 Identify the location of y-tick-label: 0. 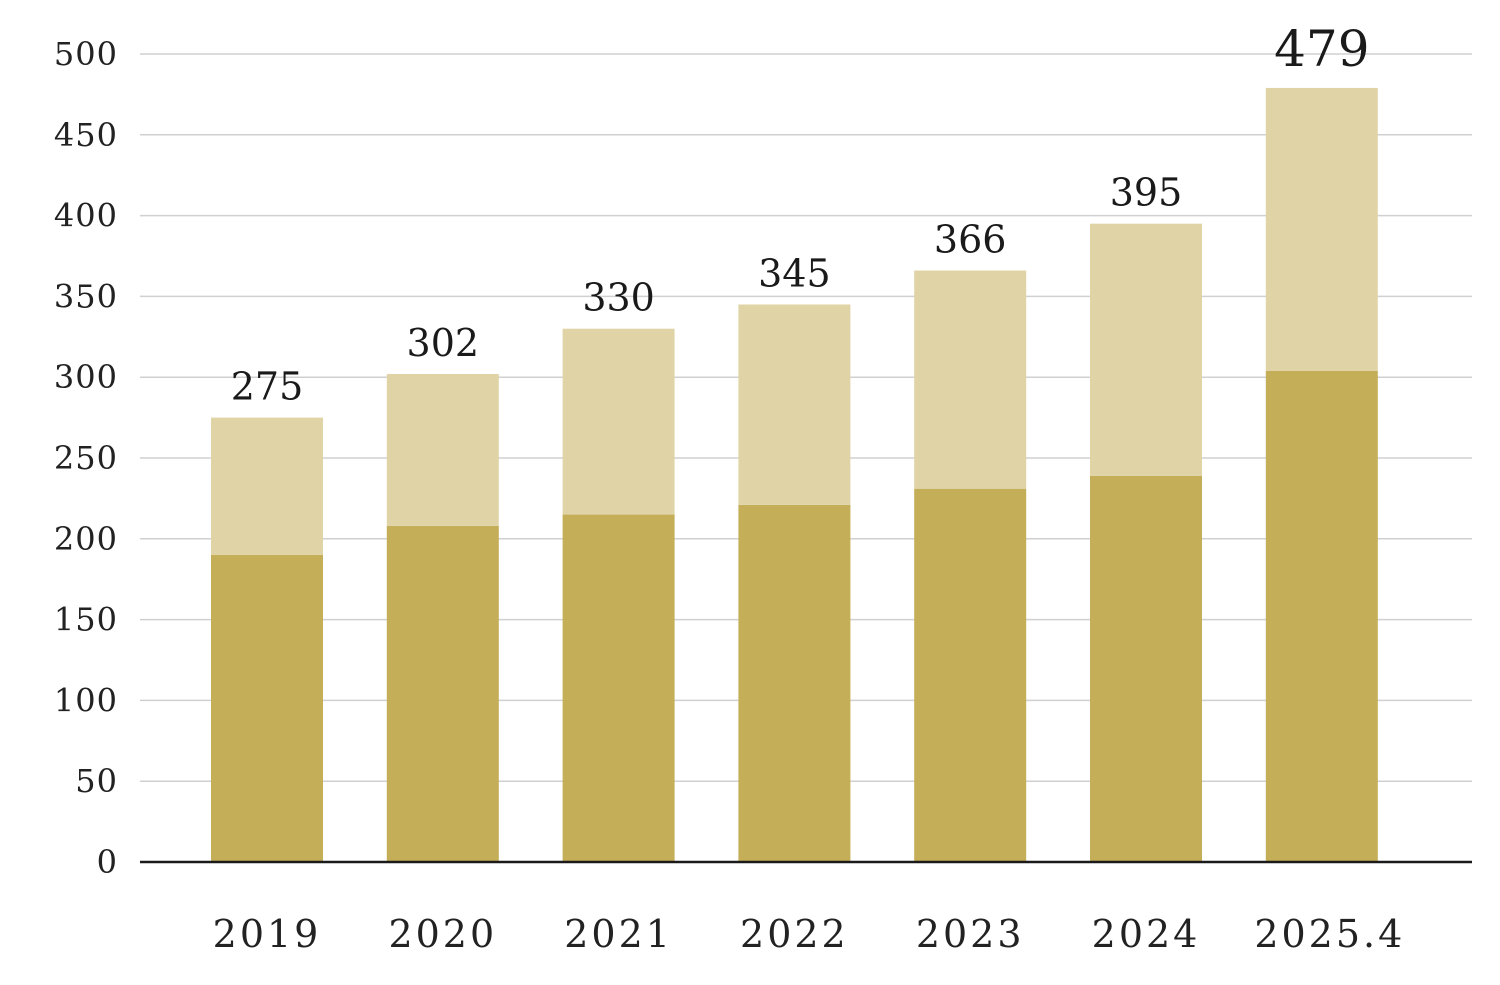
(107, 862).